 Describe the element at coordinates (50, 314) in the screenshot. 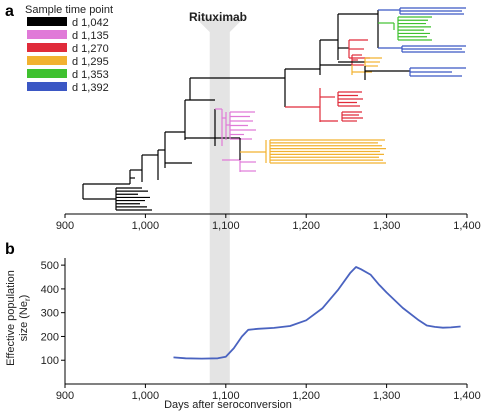

I see `y-tick-label: 300` at that location.